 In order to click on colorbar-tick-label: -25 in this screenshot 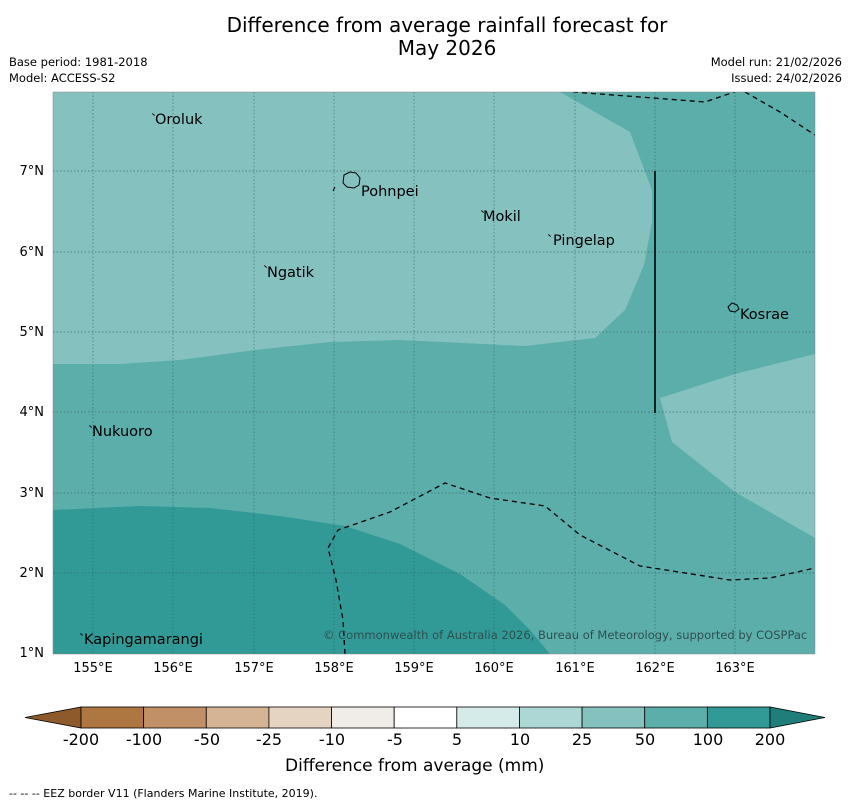, I will do `click(269, 739)`.